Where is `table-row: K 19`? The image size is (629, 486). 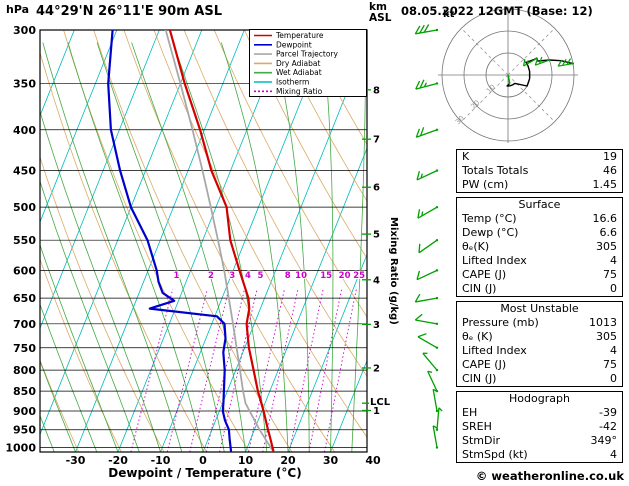 table-row: K 19 is located at coordinates (539, 157).